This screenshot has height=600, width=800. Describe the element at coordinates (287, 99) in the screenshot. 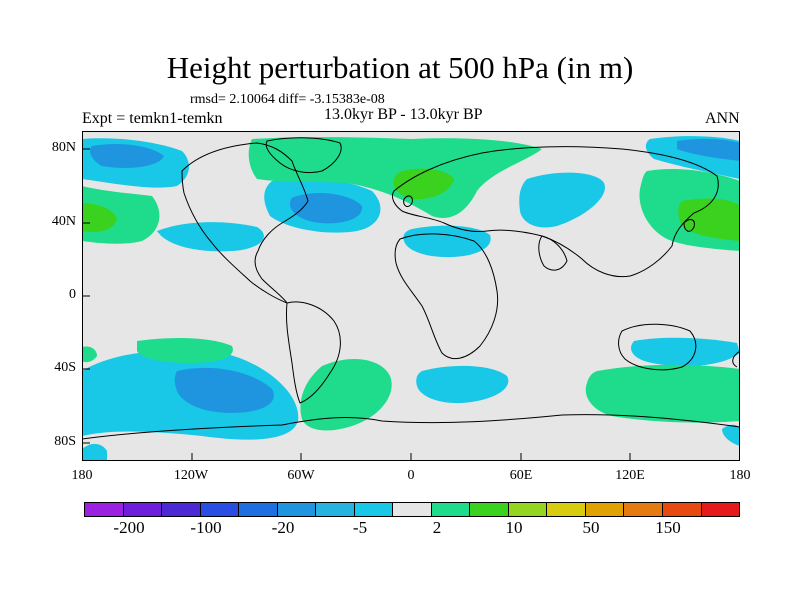

I see `stats-label: rmsd= 2.10064 diff= -3.15383e-08` at that location.